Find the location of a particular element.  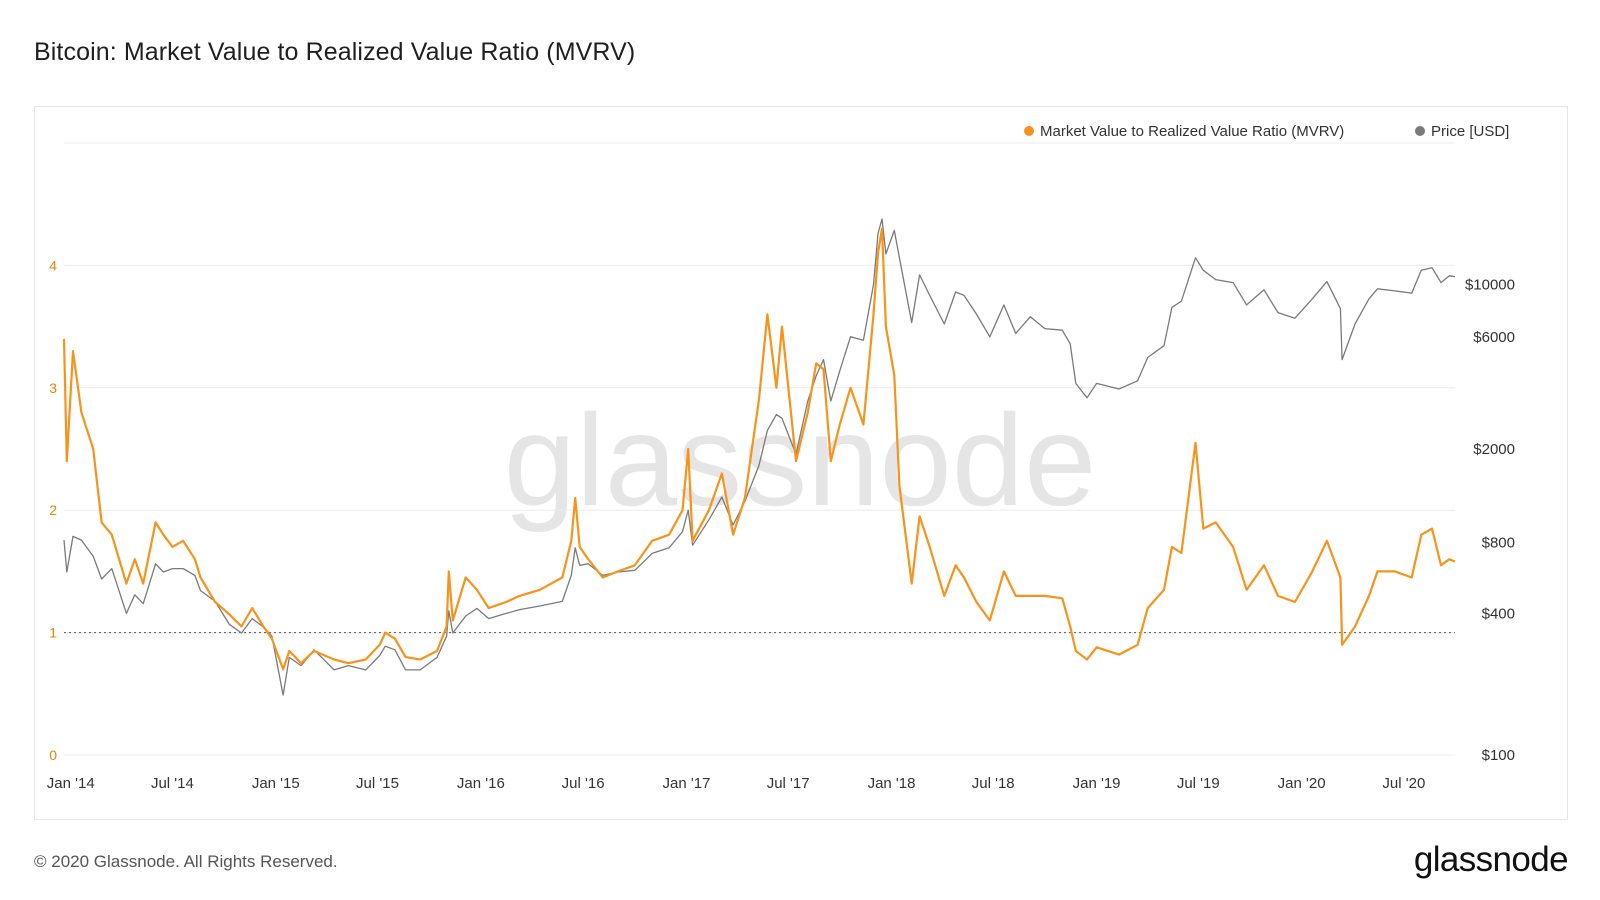

copyright-footer: © 2020 Glassnode. All Rights Reserved. is located at coordinates (186, 861).